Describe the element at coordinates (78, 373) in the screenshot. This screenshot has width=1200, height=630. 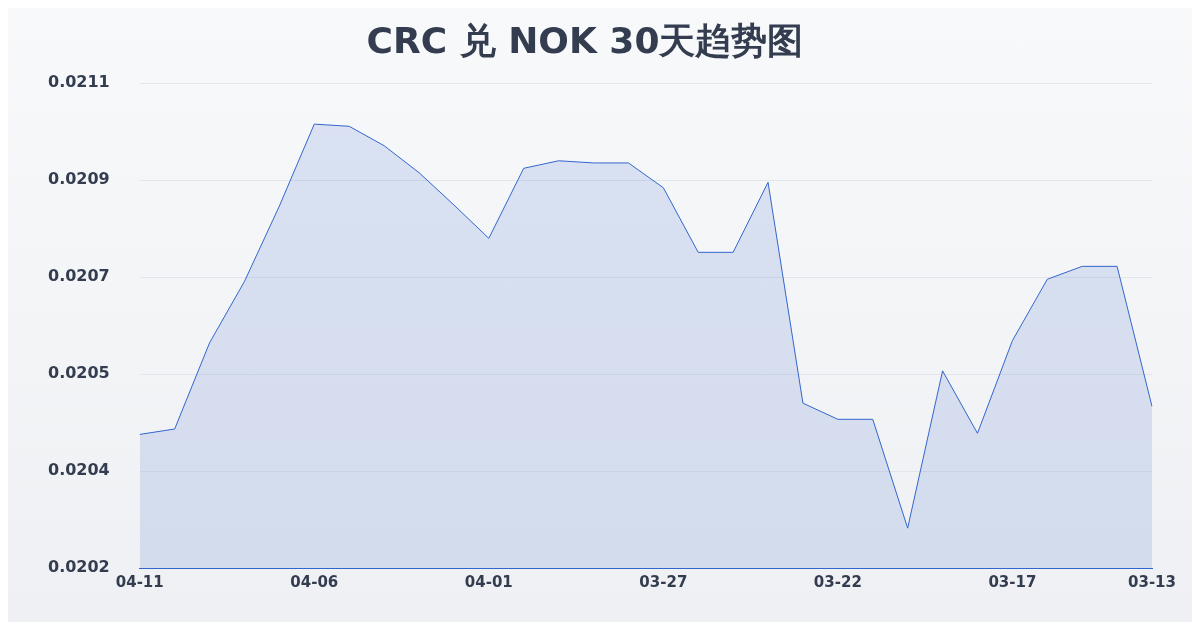
I see `y-tick-label: 0.0205` at that location.